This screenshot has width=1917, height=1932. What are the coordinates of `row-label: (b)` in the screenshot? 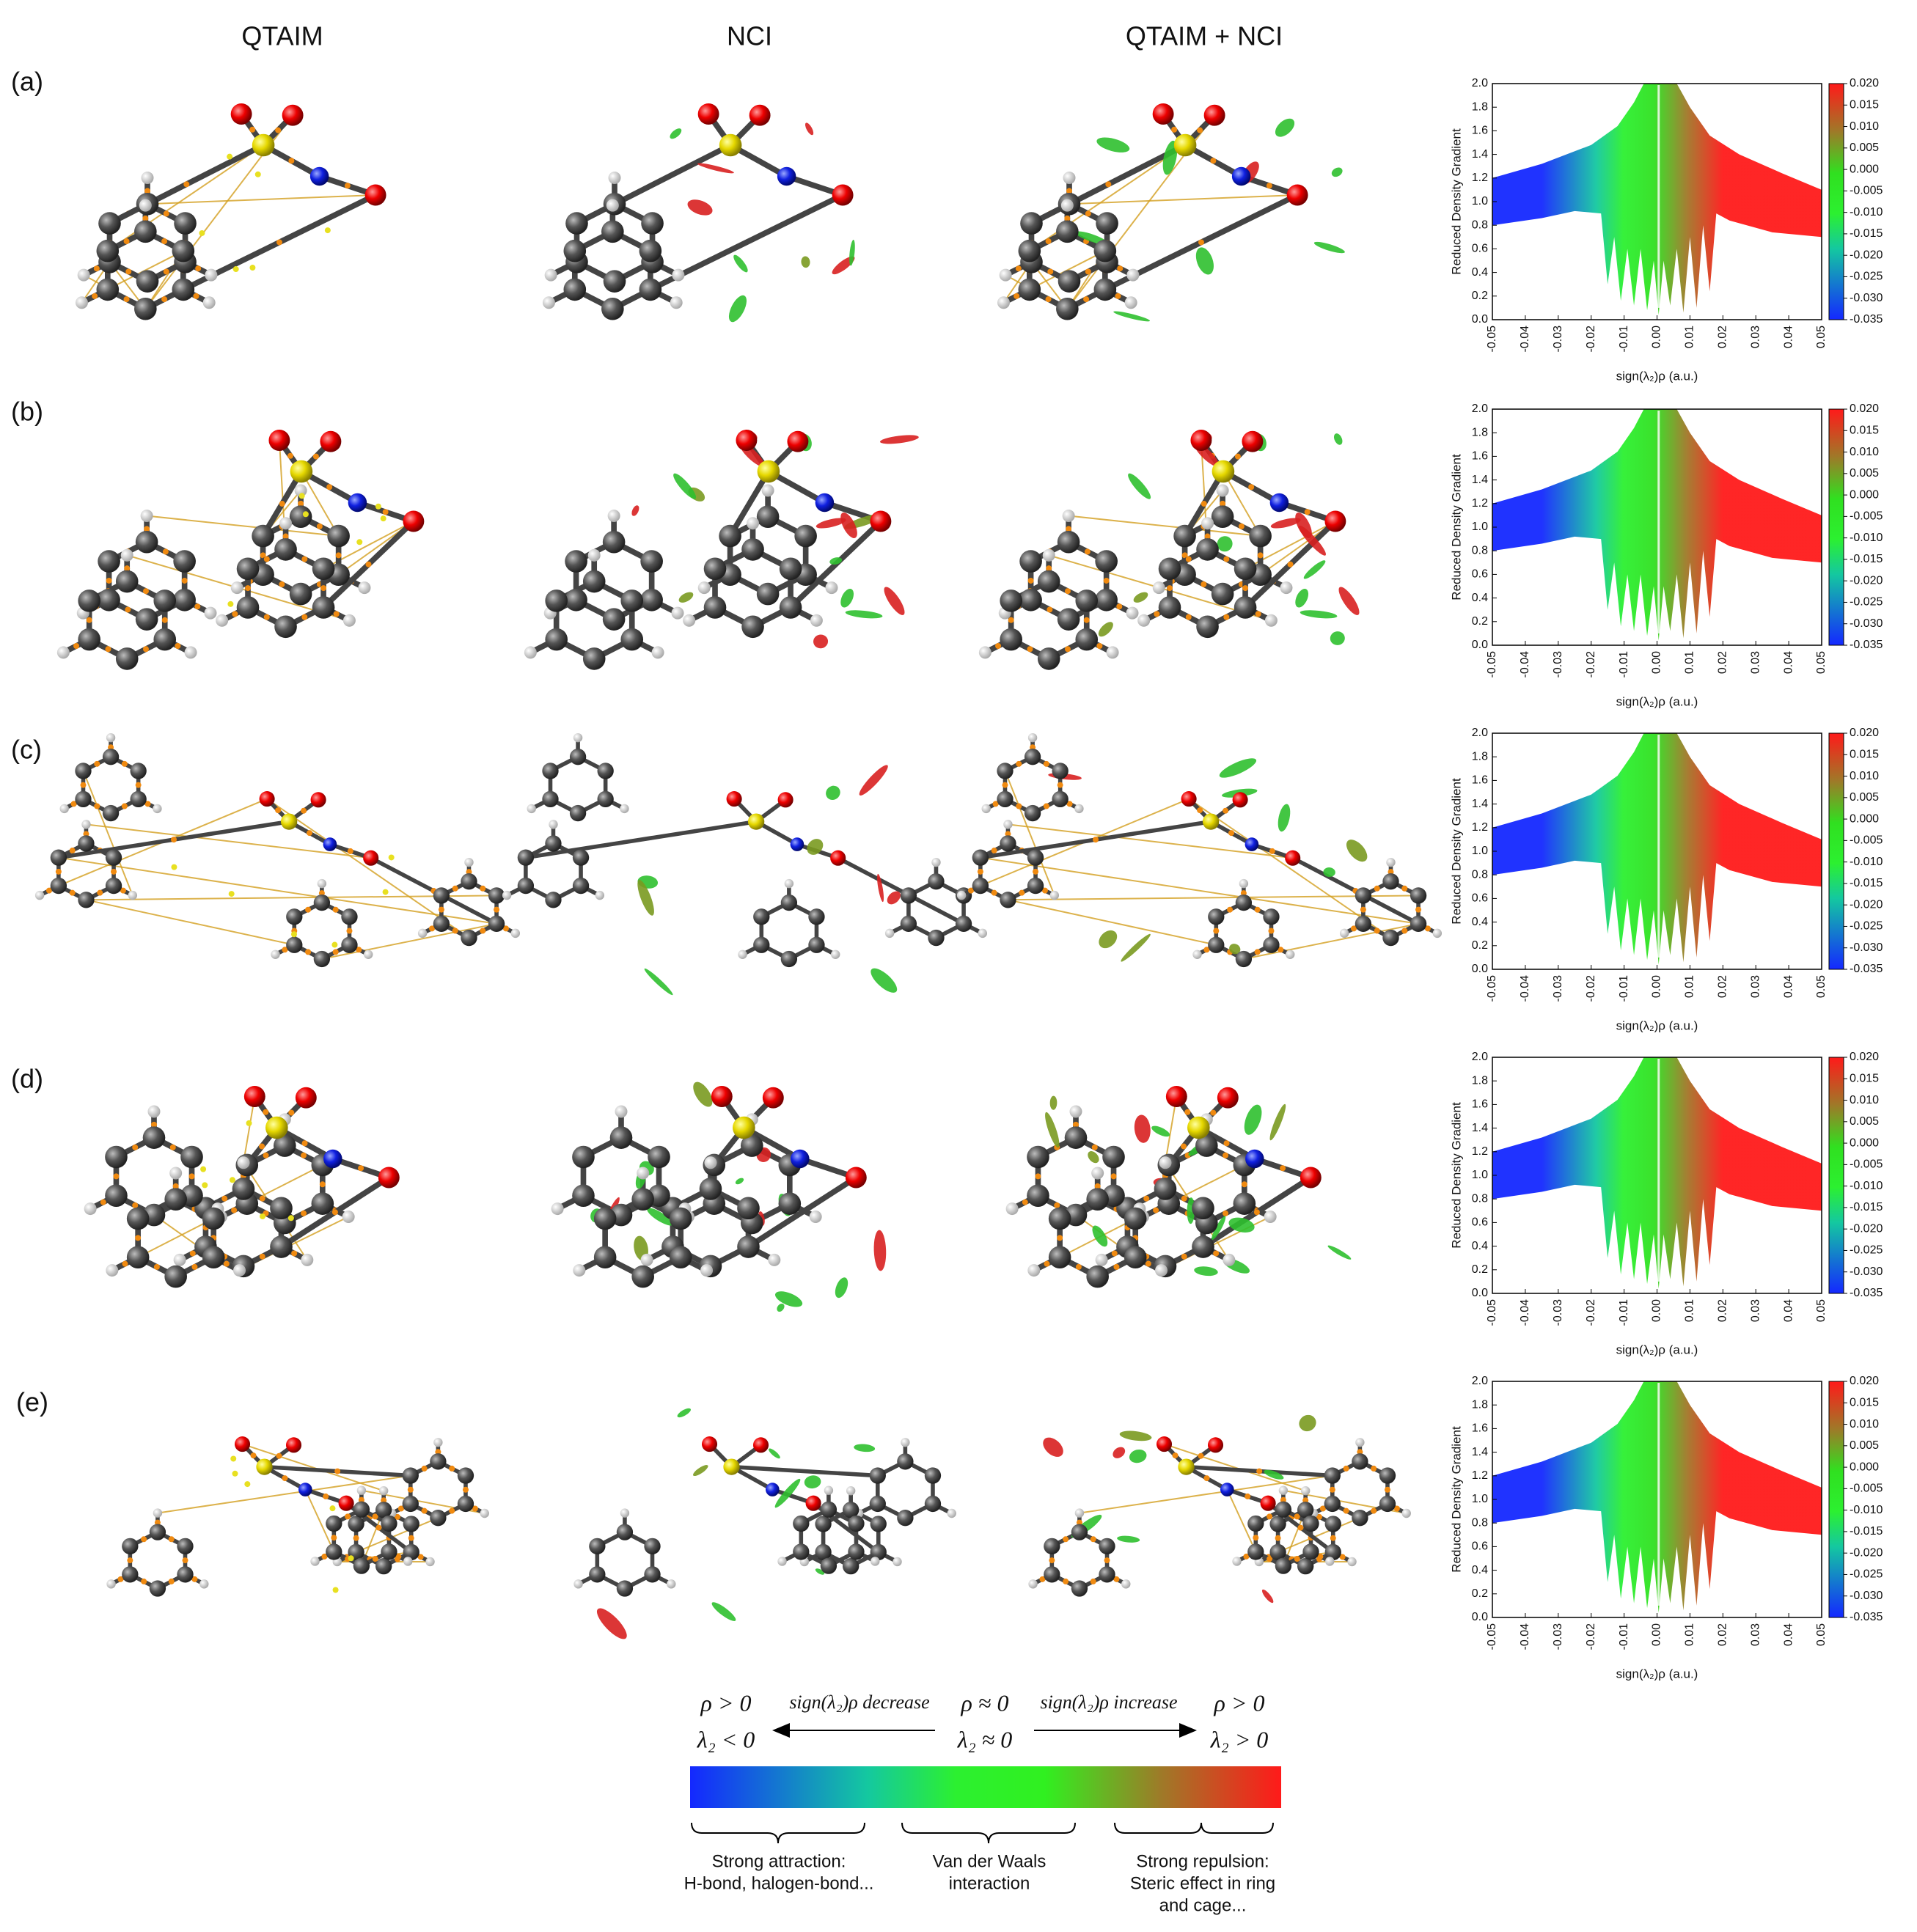 It's located at (27, 412).